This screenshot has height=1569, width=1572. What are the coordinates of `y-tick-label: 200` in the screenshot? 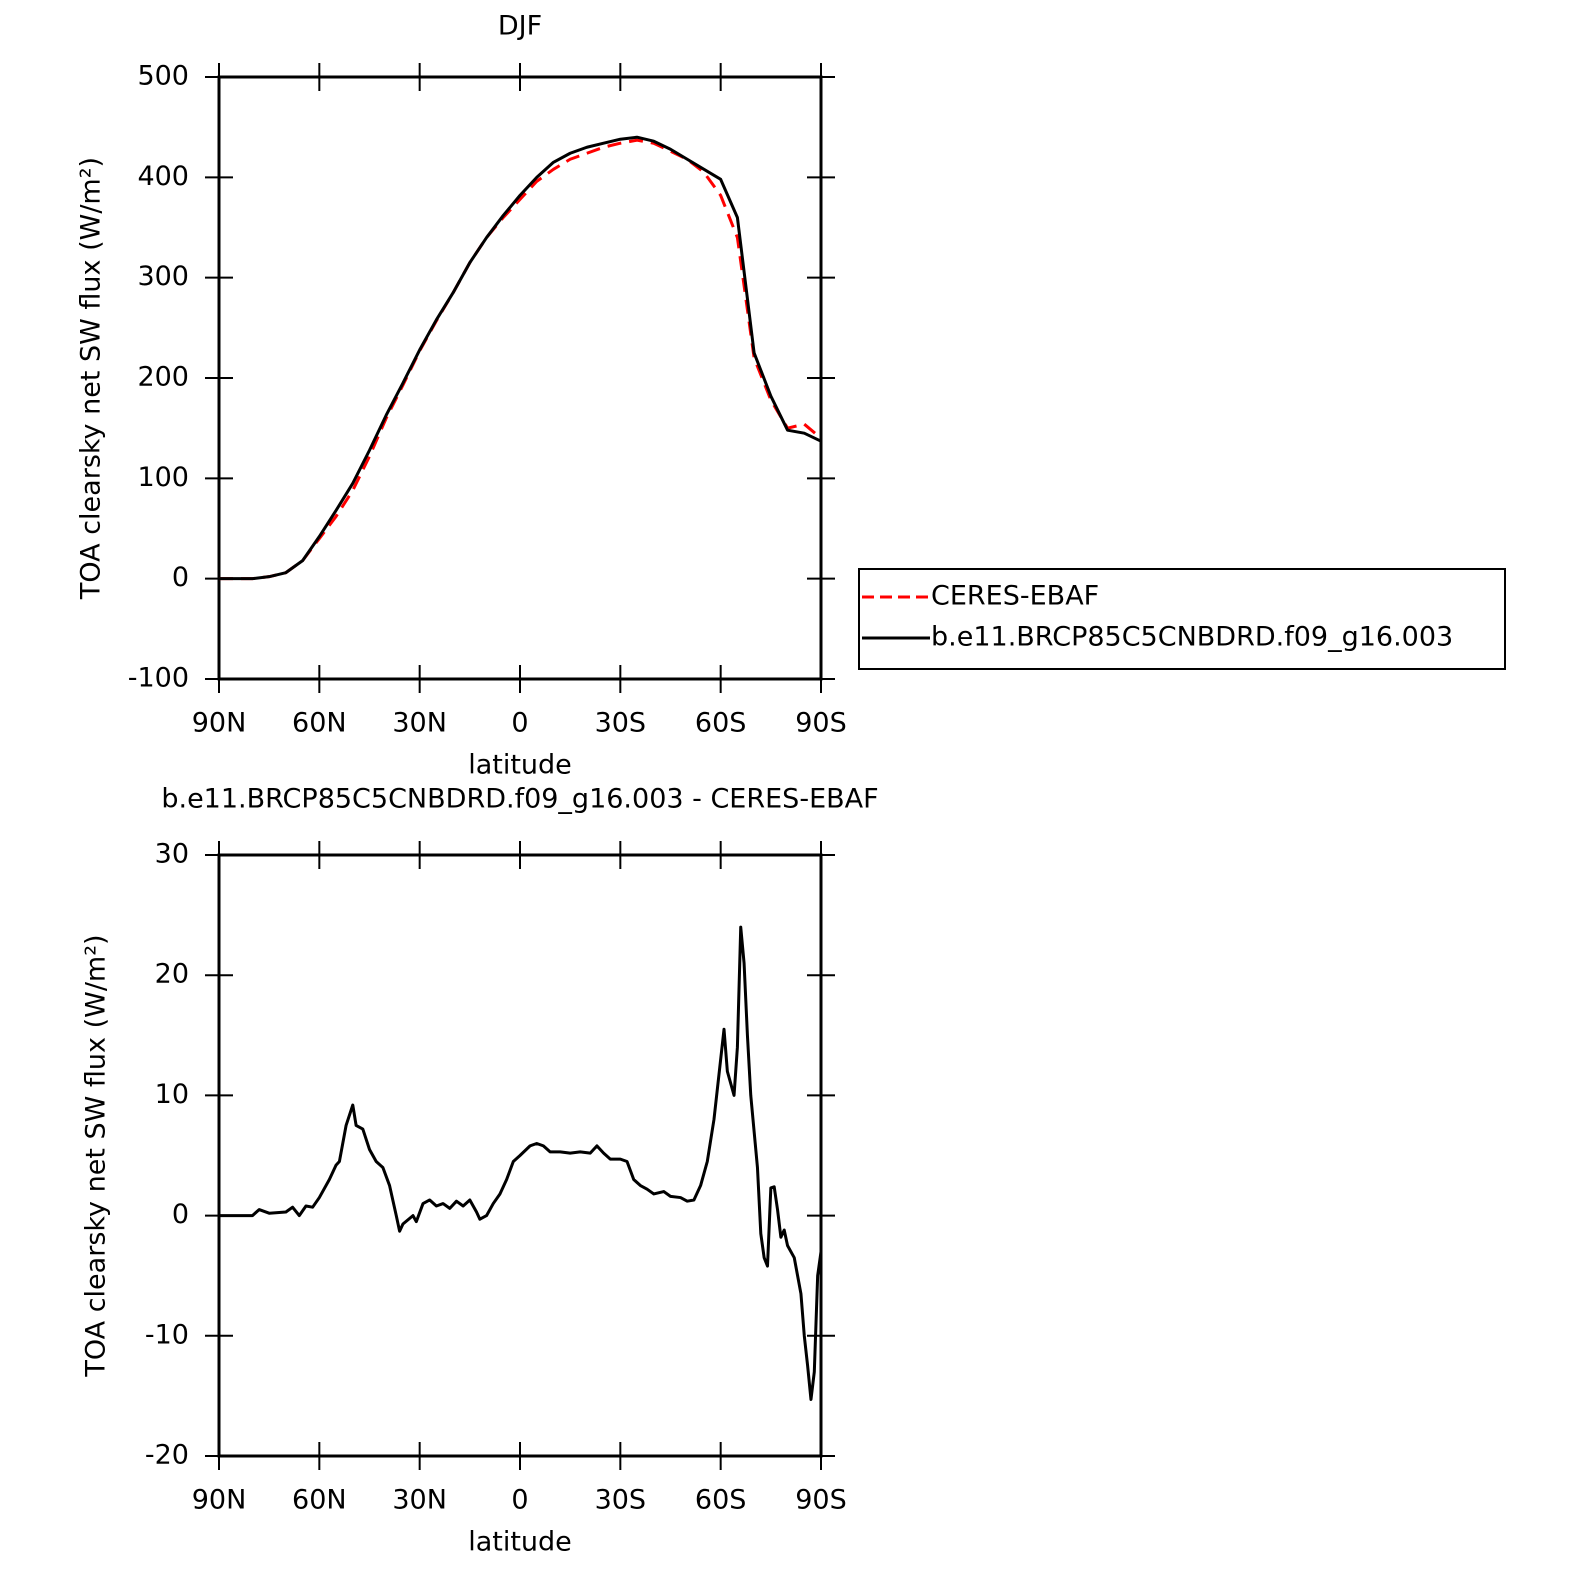 It's located at (163, 377).